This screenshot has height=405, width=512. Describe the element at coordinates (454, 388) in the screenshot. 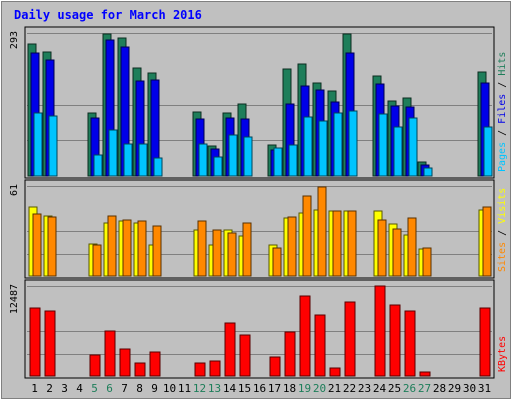

I see `day-label: 29` at that location.